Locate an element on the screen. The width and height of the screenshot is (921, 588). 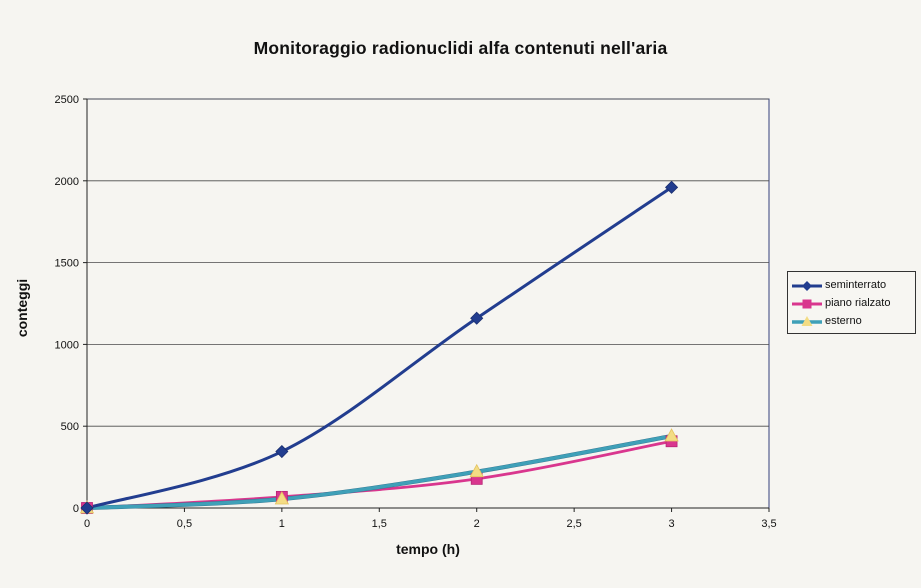
y-tick-label-4: 2000 is located at coordinates (67, 182).